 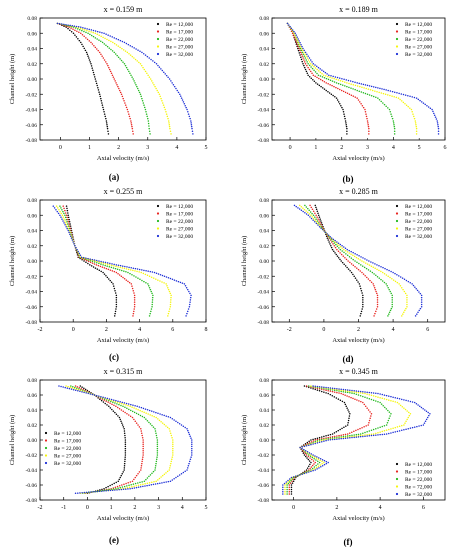 I want to click on legend-label: Re = 12,000, so click(x=67, y=434).